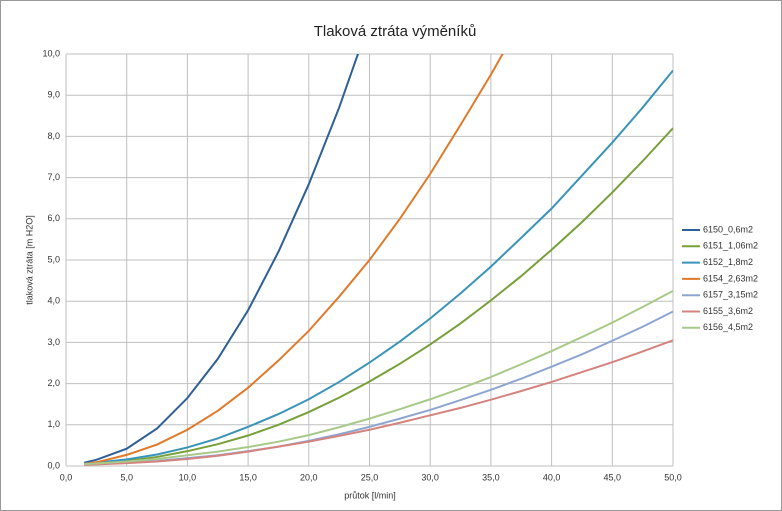 Image resolution: width=782 pixels, height=511 pixels. What do you see at coordinates (51, 53) in the screenshot?
I see `y-tick-label: 10,0` at bounding box center [51, 53].